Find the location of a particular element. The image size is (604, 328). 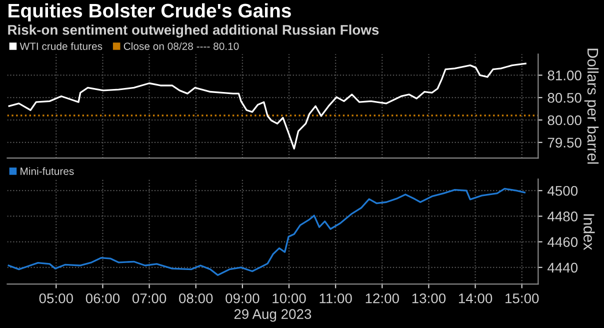

x-tick-label: 09:00 is located at coordinates (243, 298).